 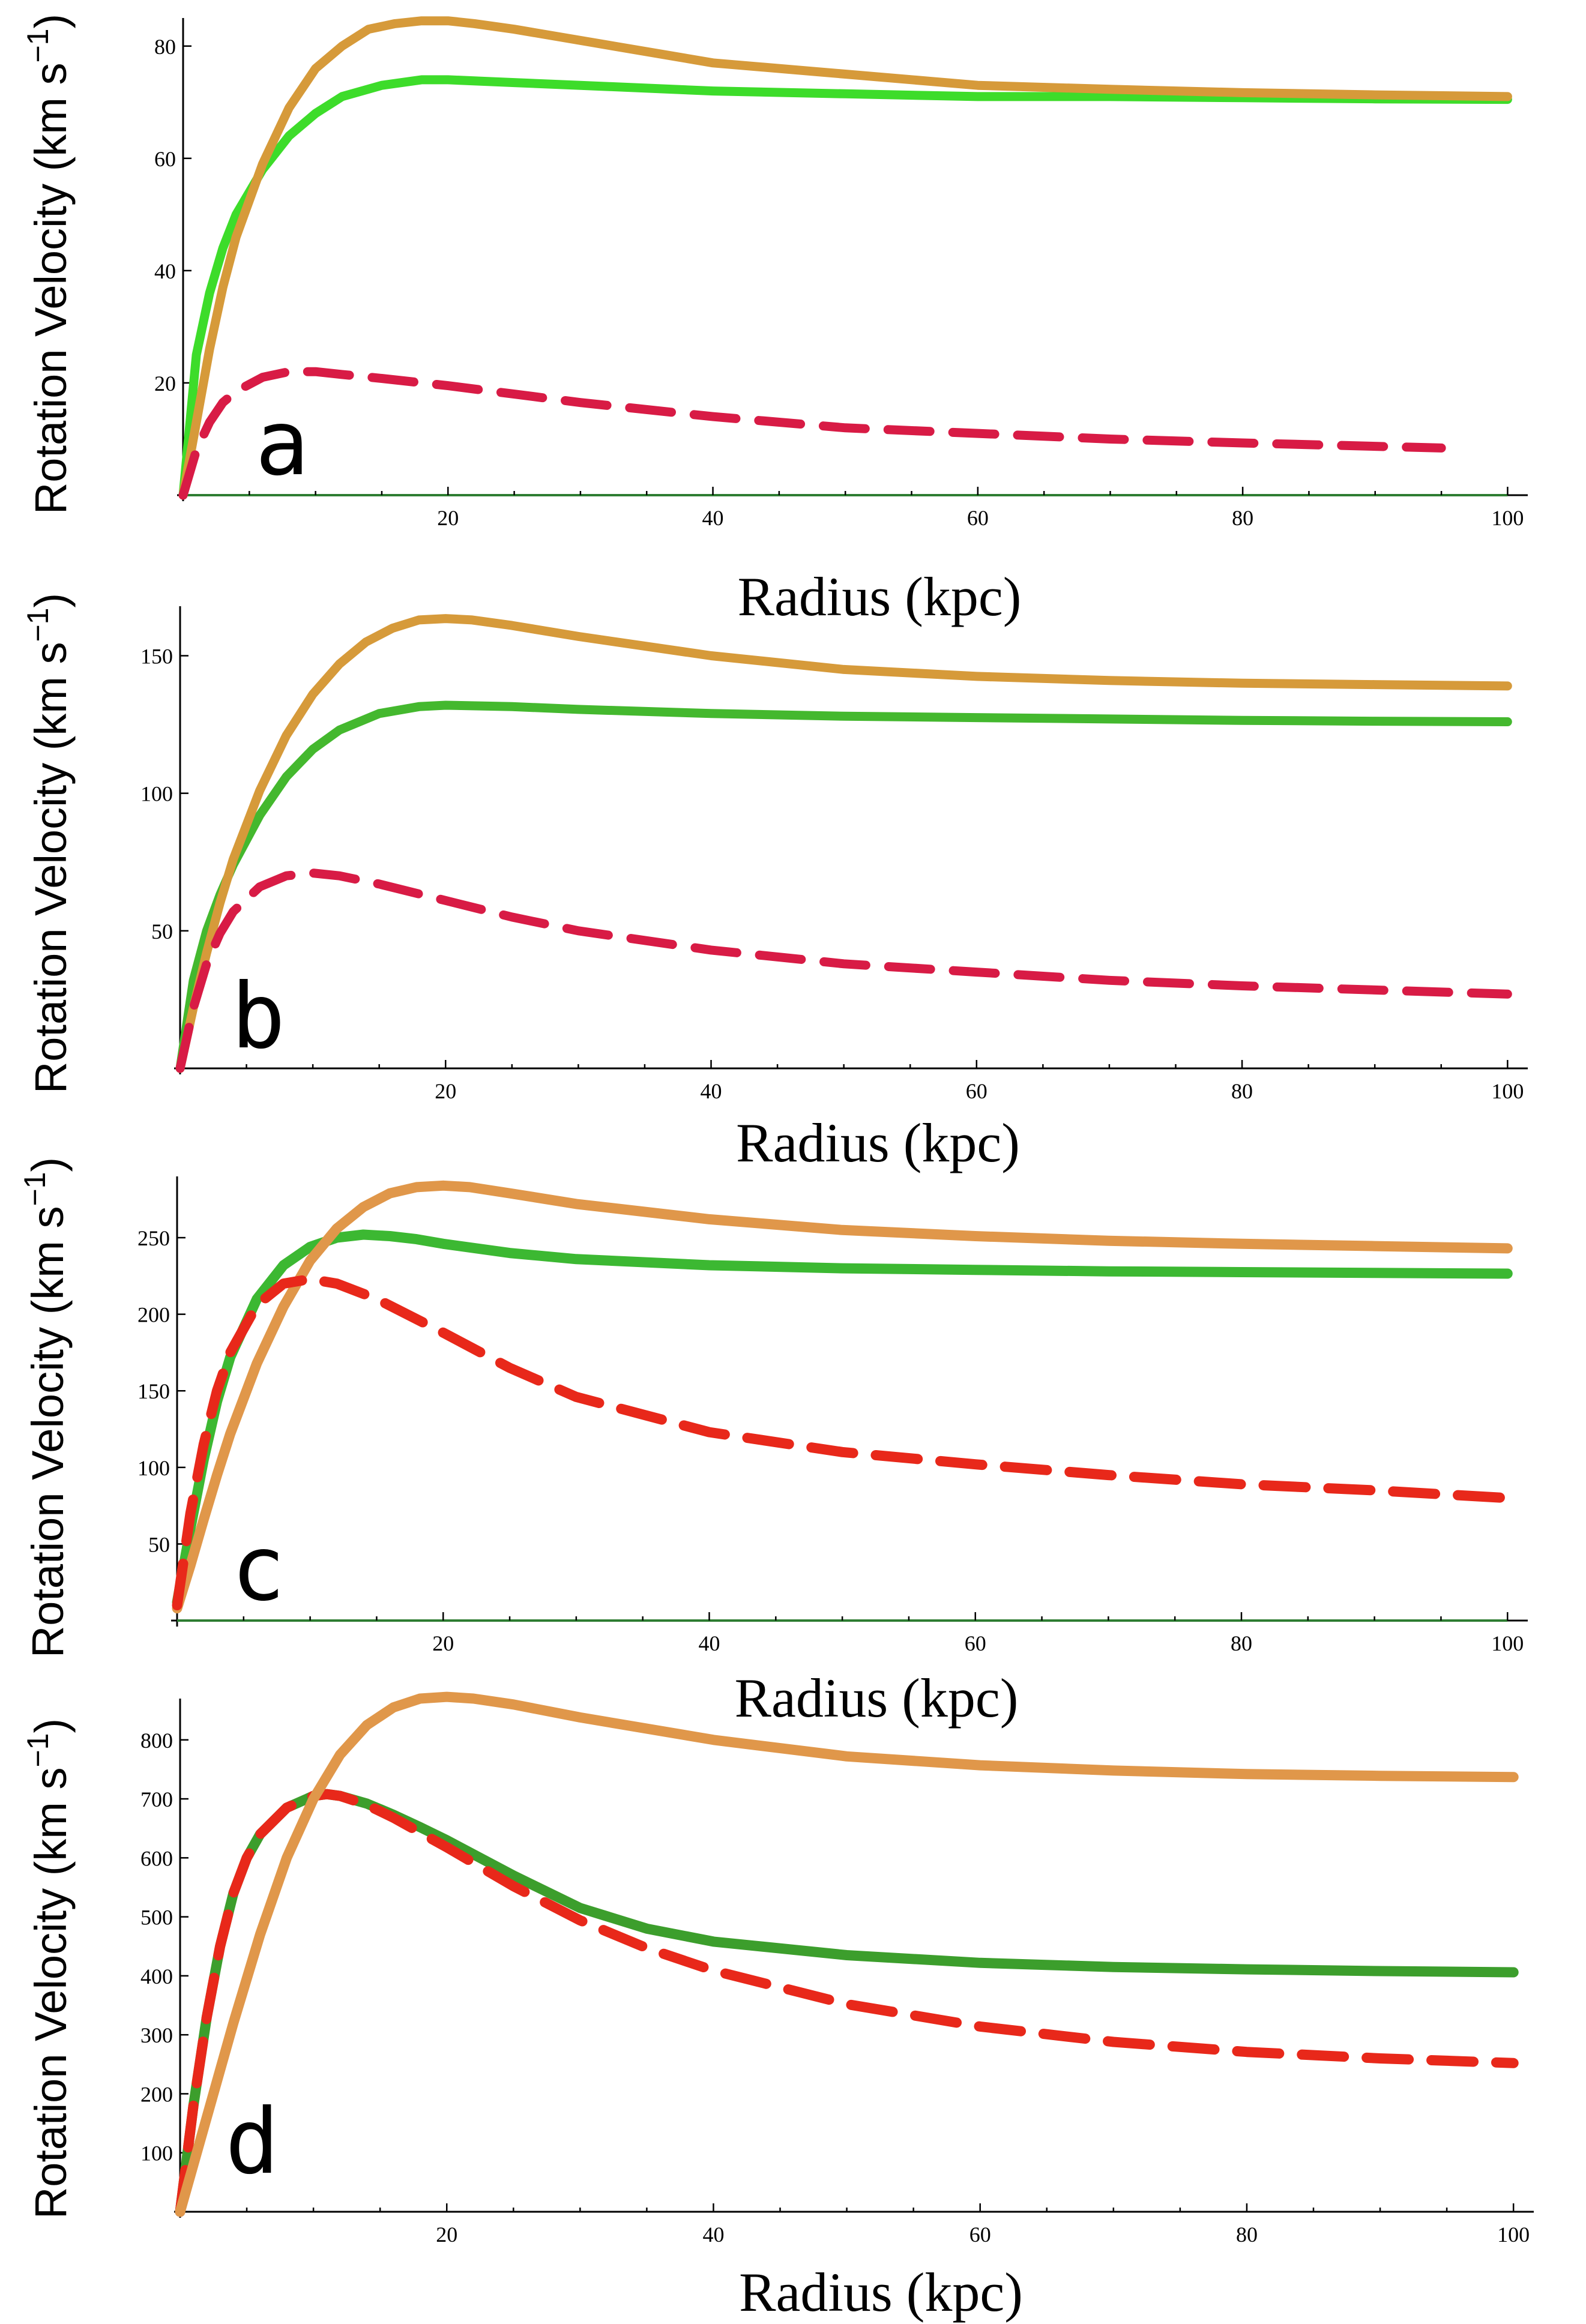 I want to click on y-tick-label: 800, so click(x=156, y=1741).